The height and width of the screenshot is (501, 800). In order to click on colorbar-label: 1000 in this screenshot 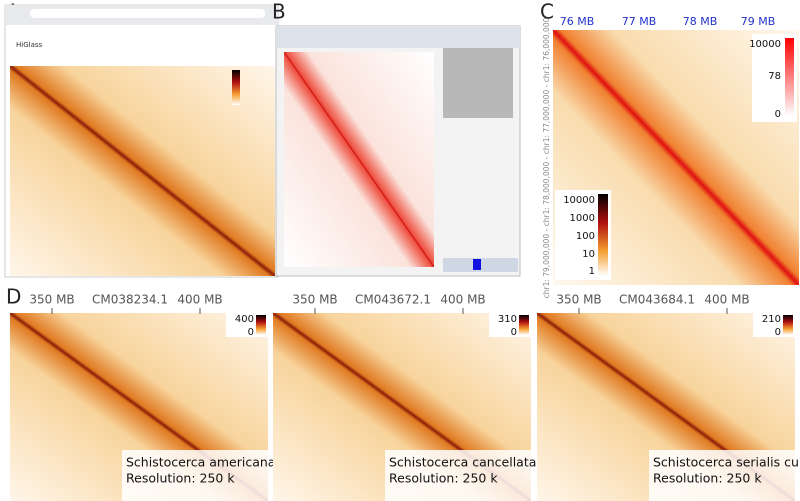, I will do `click(582, 218)`.